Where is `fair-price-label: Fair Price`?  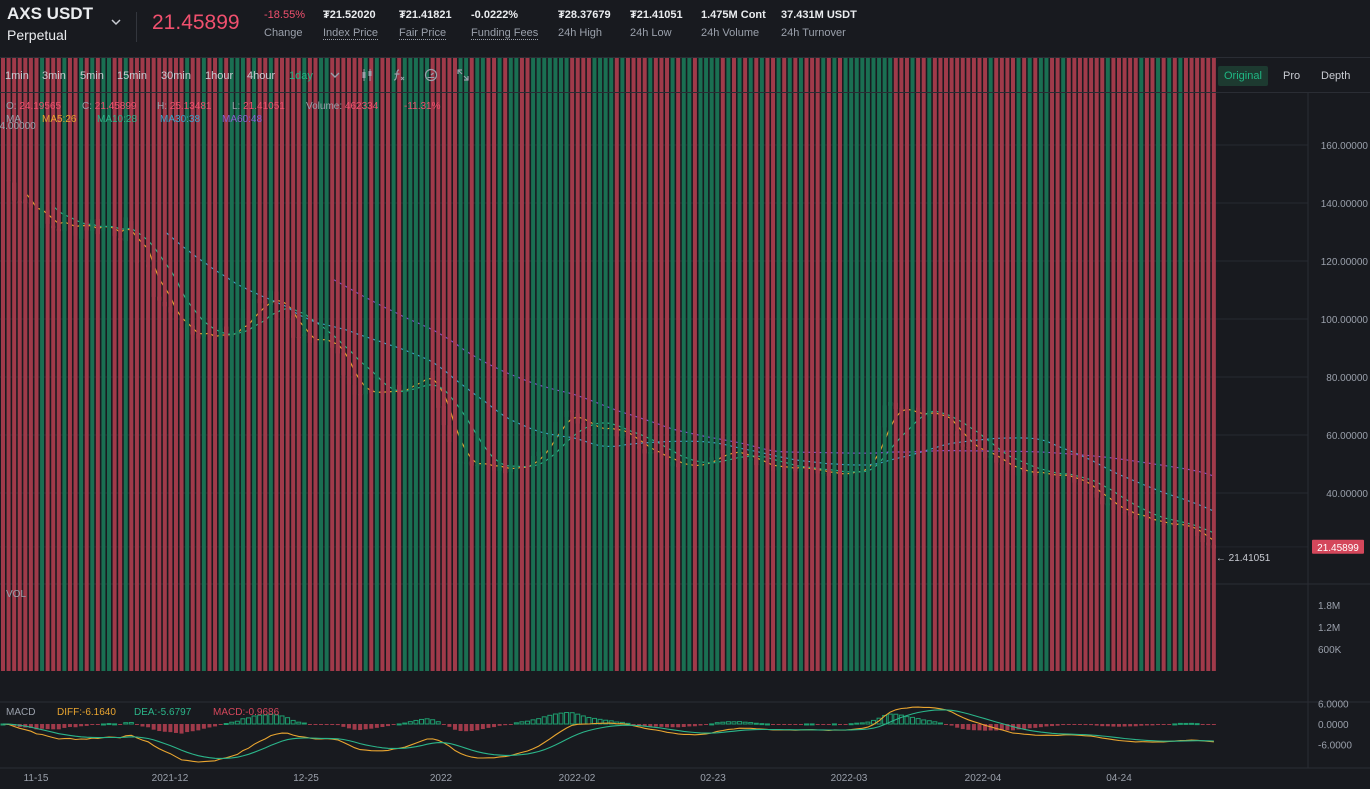
fair-price-label: Fair Price is located at coordinates (423, 33).